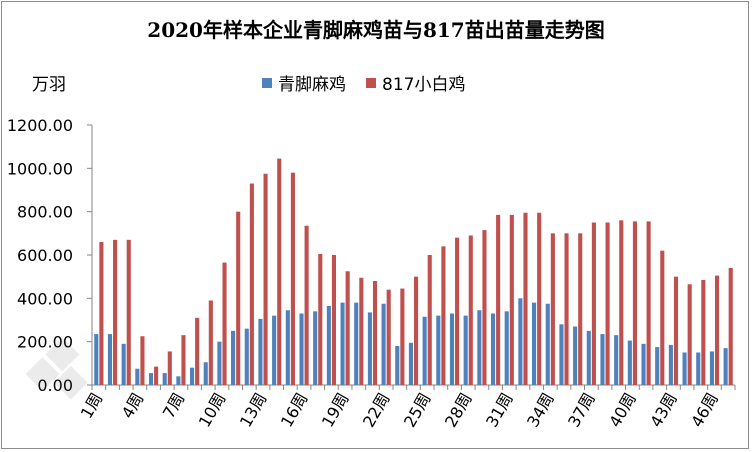  What do you see at coordinates (376, 30) in the screenshot?
I see `chart-title: 2020年样本企业青脚麻鸡苗与817苗出苗量走势图` at bounding box center [376, 30].